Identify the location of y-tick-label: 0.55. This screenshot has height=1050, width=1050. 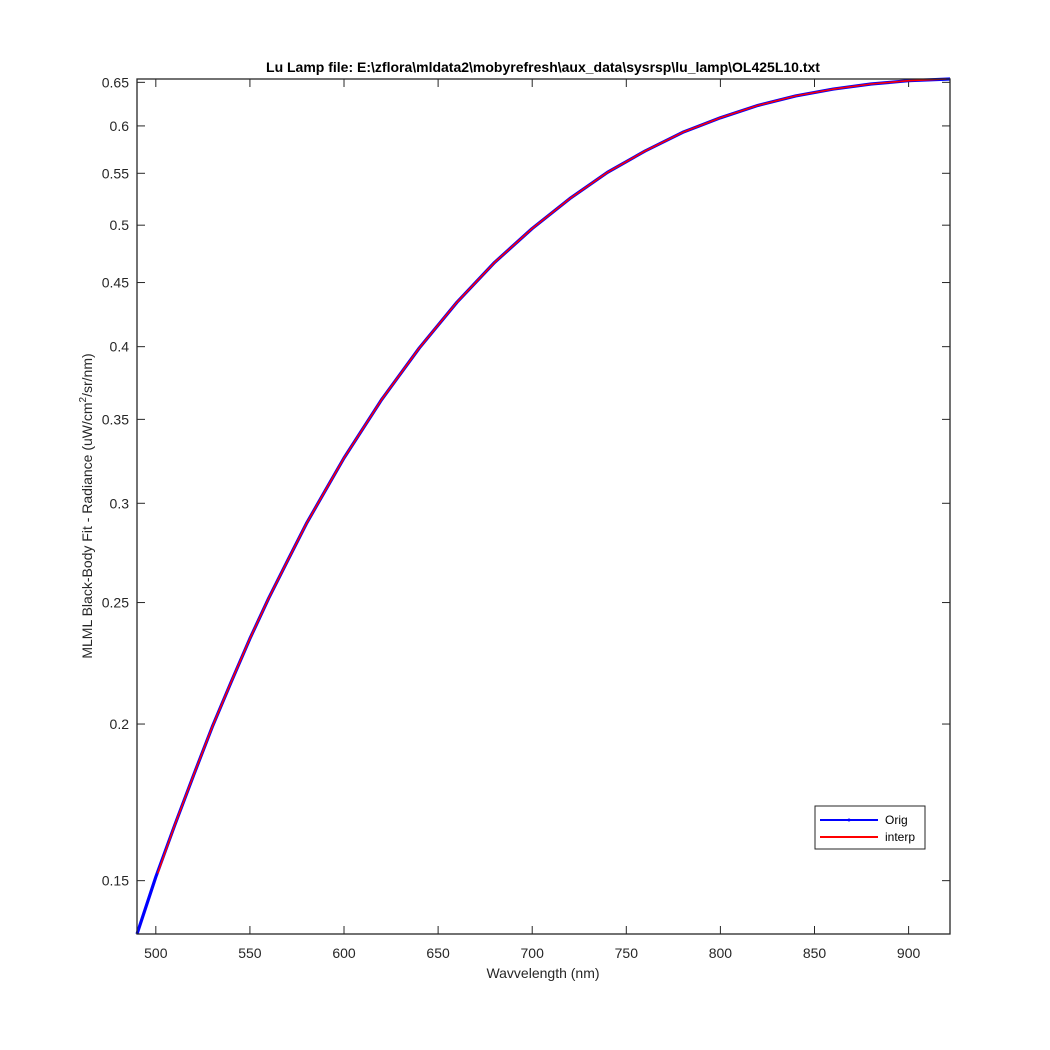
(115, 173).